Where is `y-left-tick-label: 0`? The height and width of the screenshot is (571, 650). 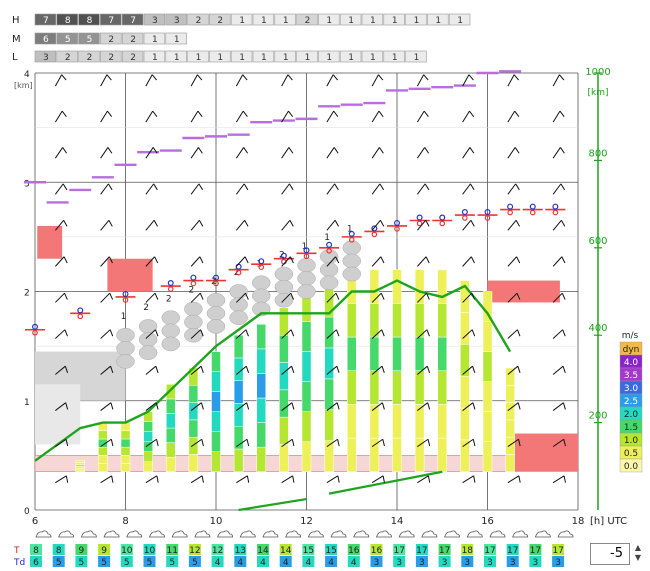
y-left-tick-label: 0 is located at coordinates (27, 512).